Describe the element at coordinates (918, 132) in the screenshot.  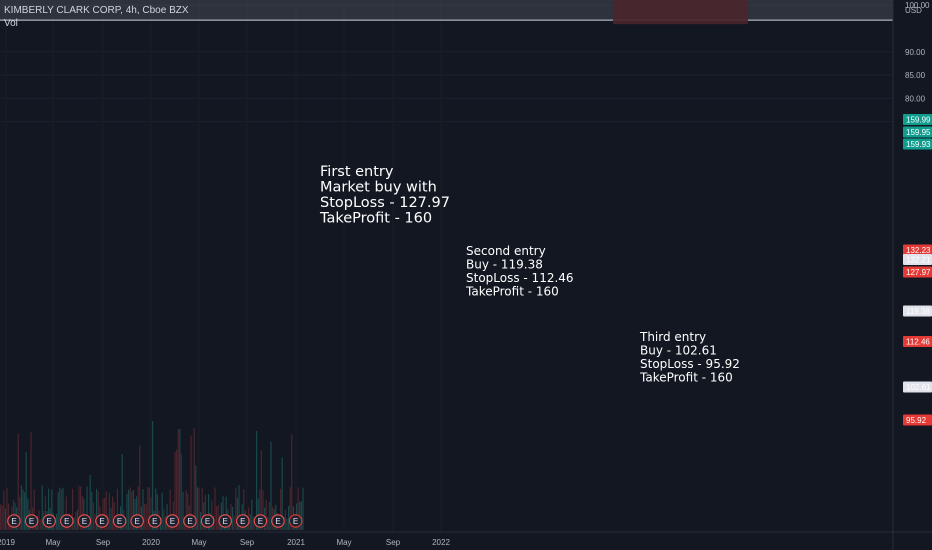
I see `price-badge-label: 159.95` at that location.